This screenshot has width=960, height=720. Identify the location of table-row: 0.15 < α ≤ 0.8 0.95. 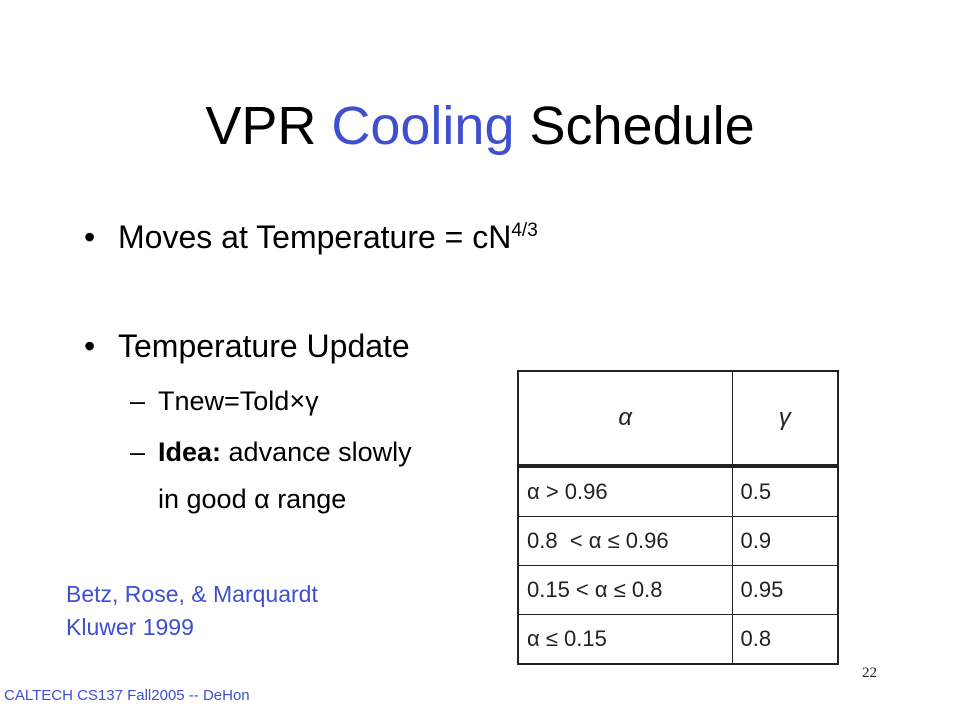
(678, 590).